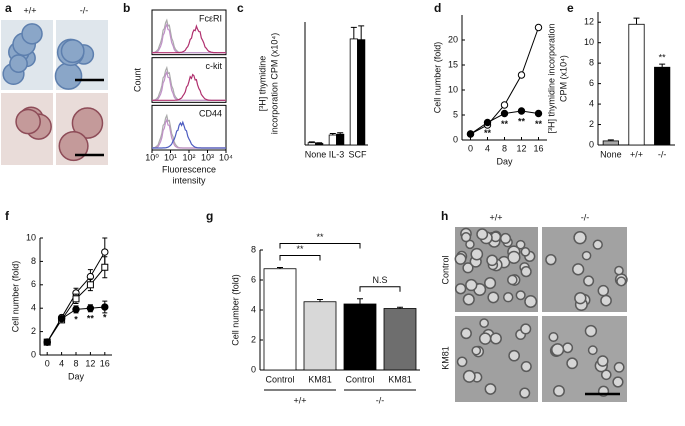  Describe the element at coordinates (189, 180) in the screenshot. I see `x-axis-label: intensity` at that location.